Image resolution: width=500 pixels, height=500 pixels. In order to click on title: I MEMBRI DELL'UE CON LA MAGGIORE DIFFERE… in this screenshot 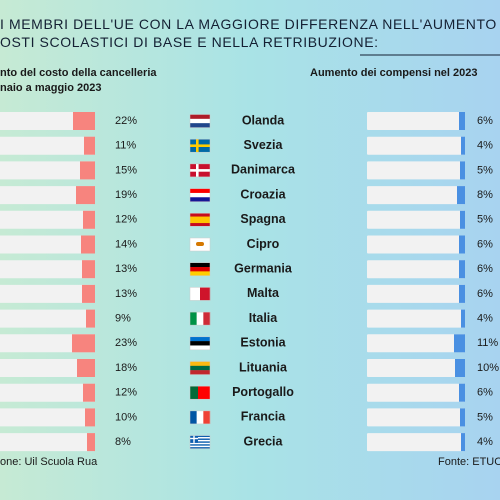, I will do `click(248, 33)`.